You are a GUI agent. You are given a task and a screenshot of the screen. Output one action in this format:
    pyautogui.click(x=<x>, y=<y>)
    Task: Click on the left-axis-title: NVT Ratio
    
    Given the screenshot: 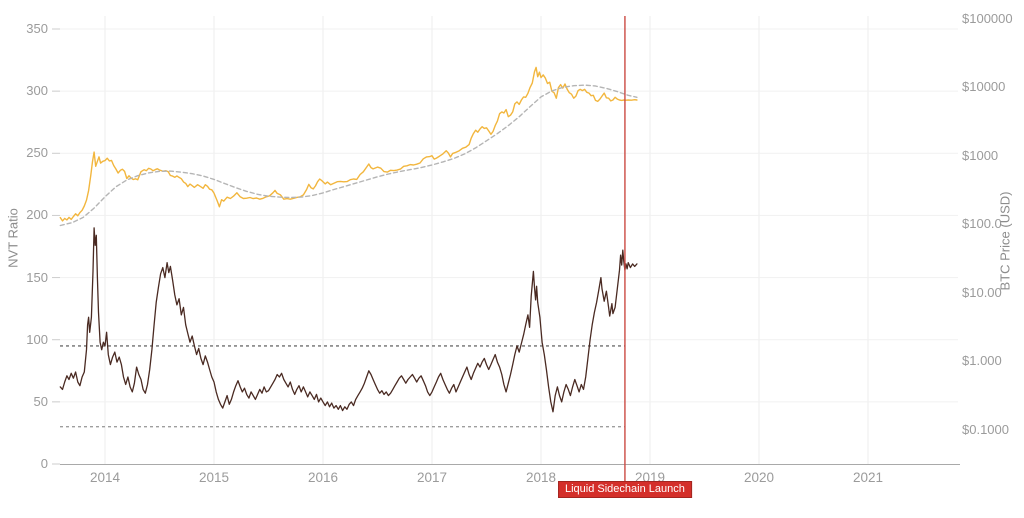 What is the action you would take?
    pyautogui.click(x=13, y=238)
    